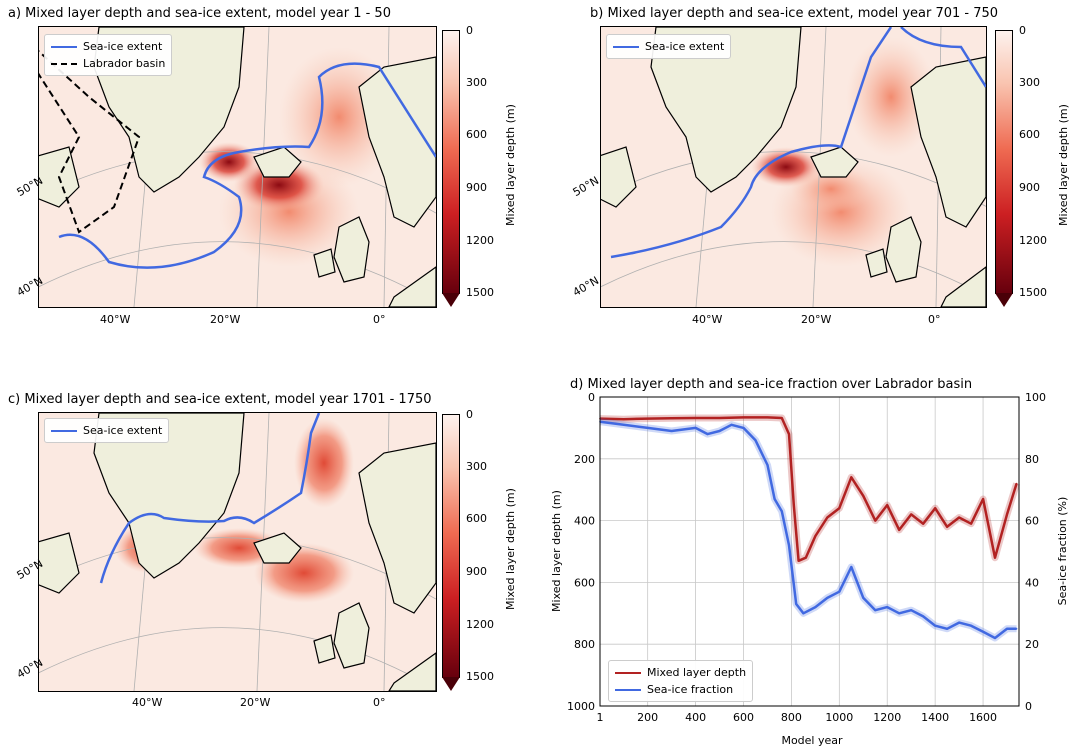 This screenshot has height=747, width=1076. Describe the element at coordinates (1062, 551) in the screenshot. I see `y-axis-right-label: Sea-ice fraction (%)` at that location.